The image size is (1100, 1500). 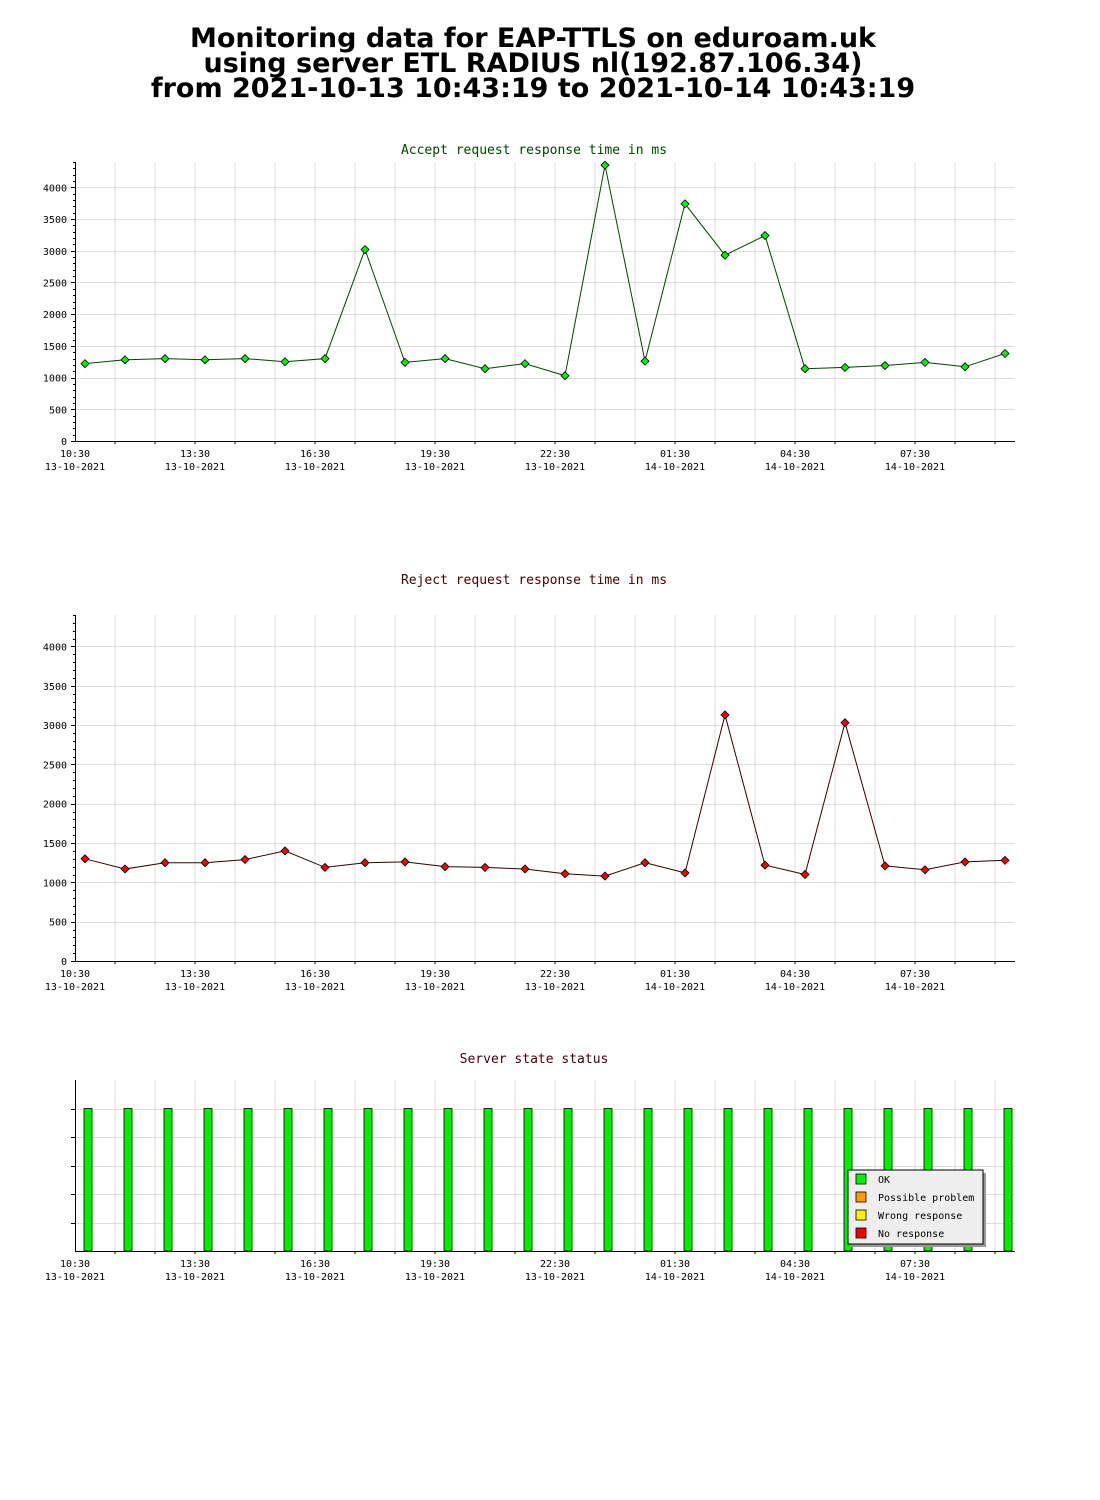 What do you see at coordinates (534, 580) in the screenshot?
I see `chart-title: Reject request response time in ms` at bounding box center [534, 580].